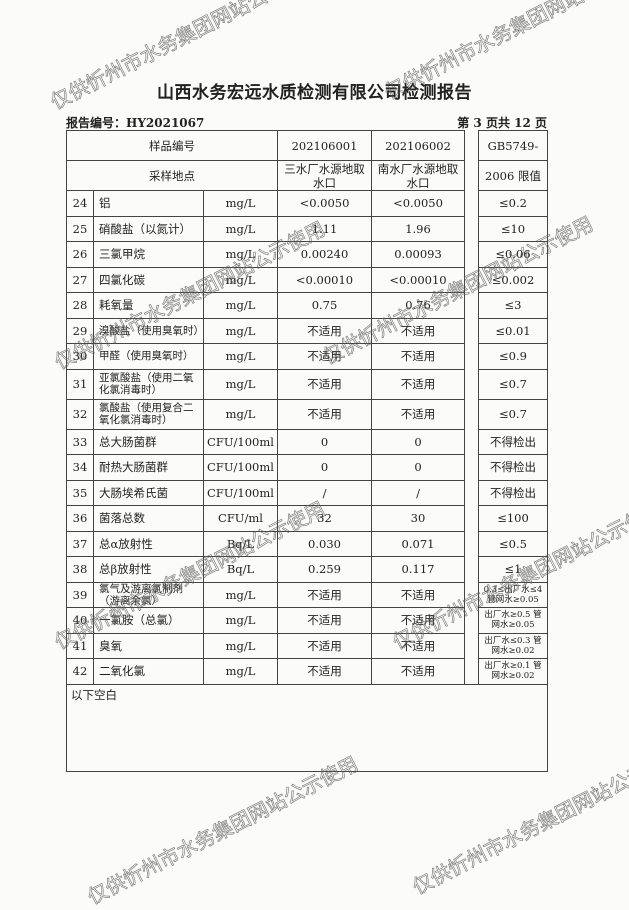  Describe the element at coordinates (418, 279) in the screenshot. I see `sample2-value: <0.00010` at that location.